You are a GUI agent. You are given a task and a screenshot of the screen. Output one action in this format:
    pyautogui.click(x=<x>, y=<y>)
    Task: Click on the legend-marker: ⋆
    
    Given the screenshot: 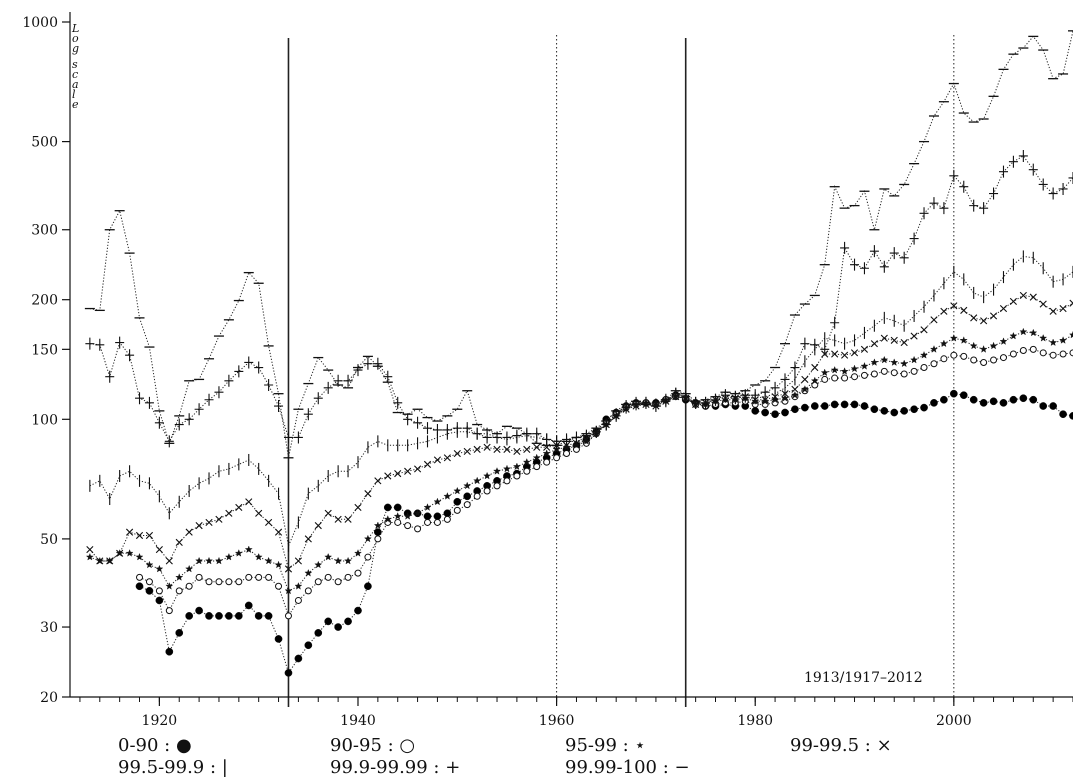 What is the action you would take?
    pyautogui.click(x=639, y=745)
    